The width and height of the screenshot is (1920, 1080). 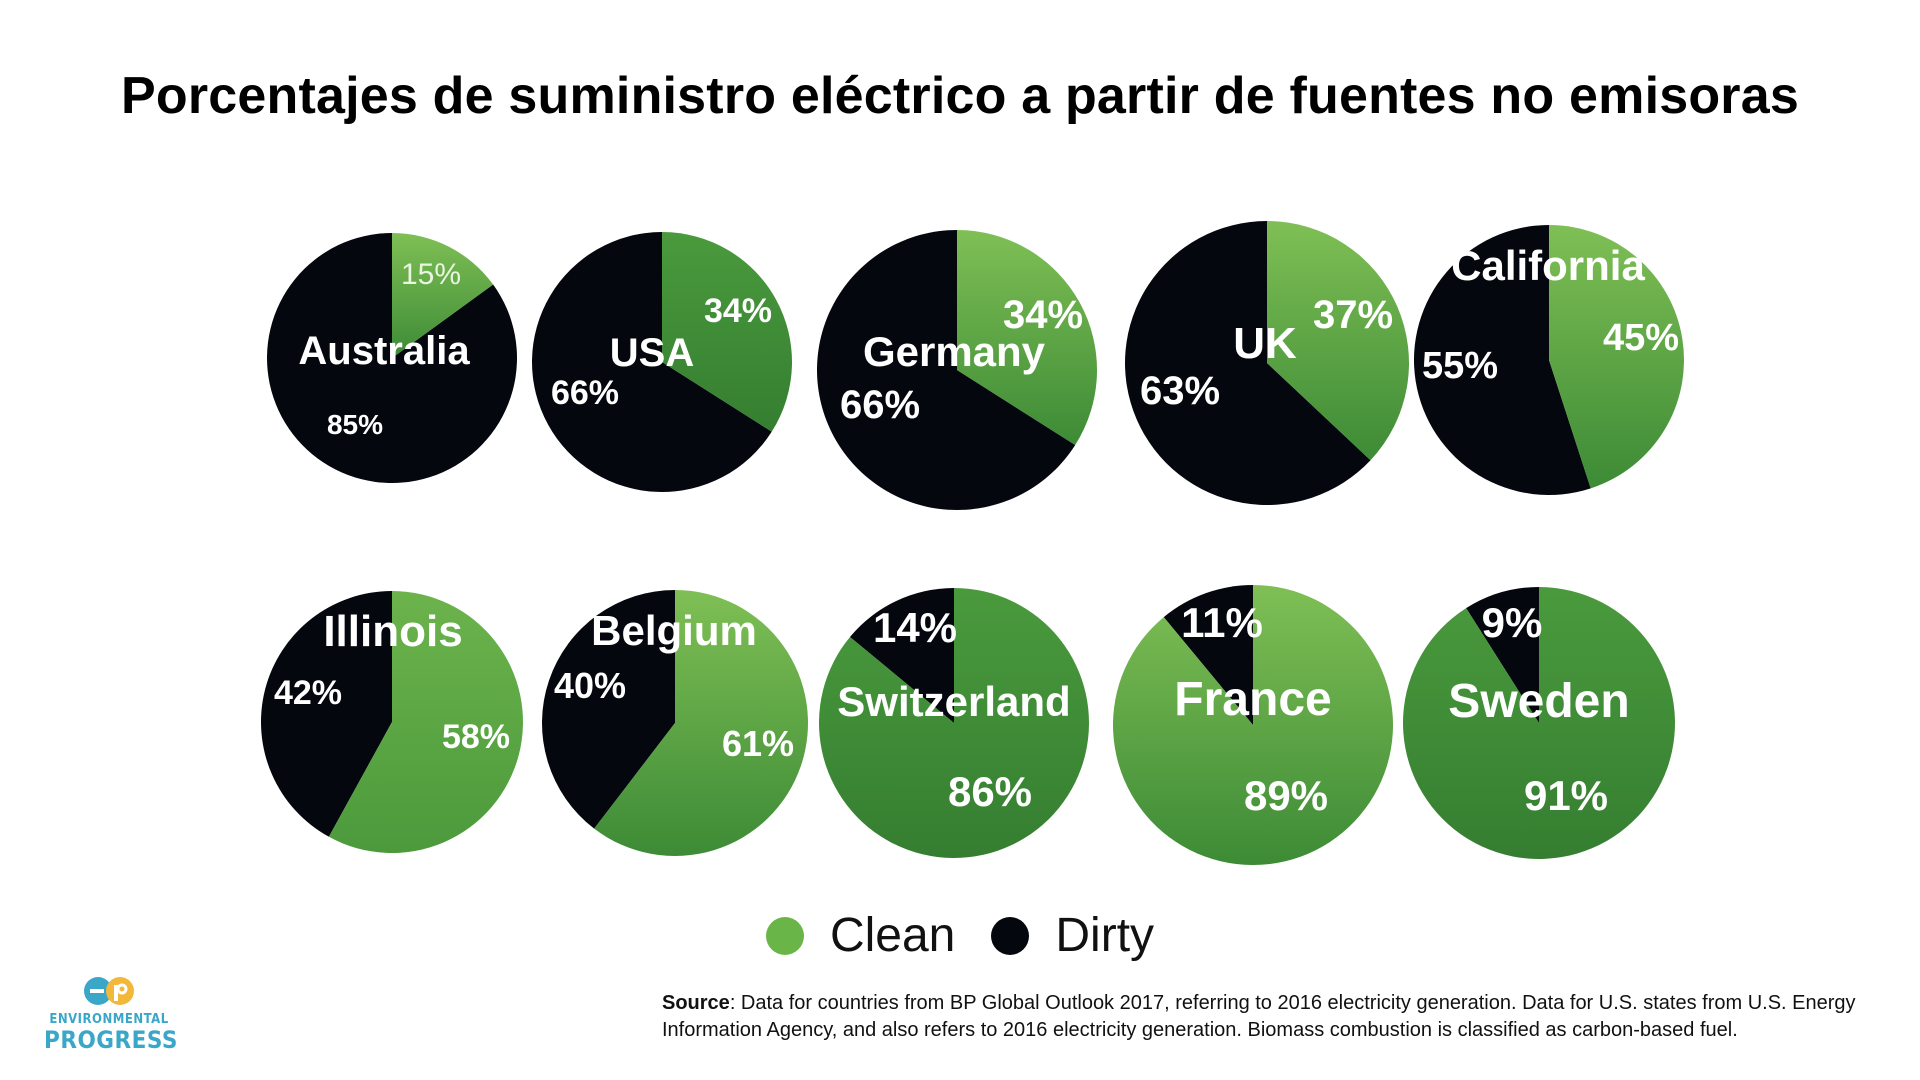 What do you see at coordinates (953, 701) in the screenshot?
I see `pie-label-switzerland: Switzerland` at bounding box center [953, 701].